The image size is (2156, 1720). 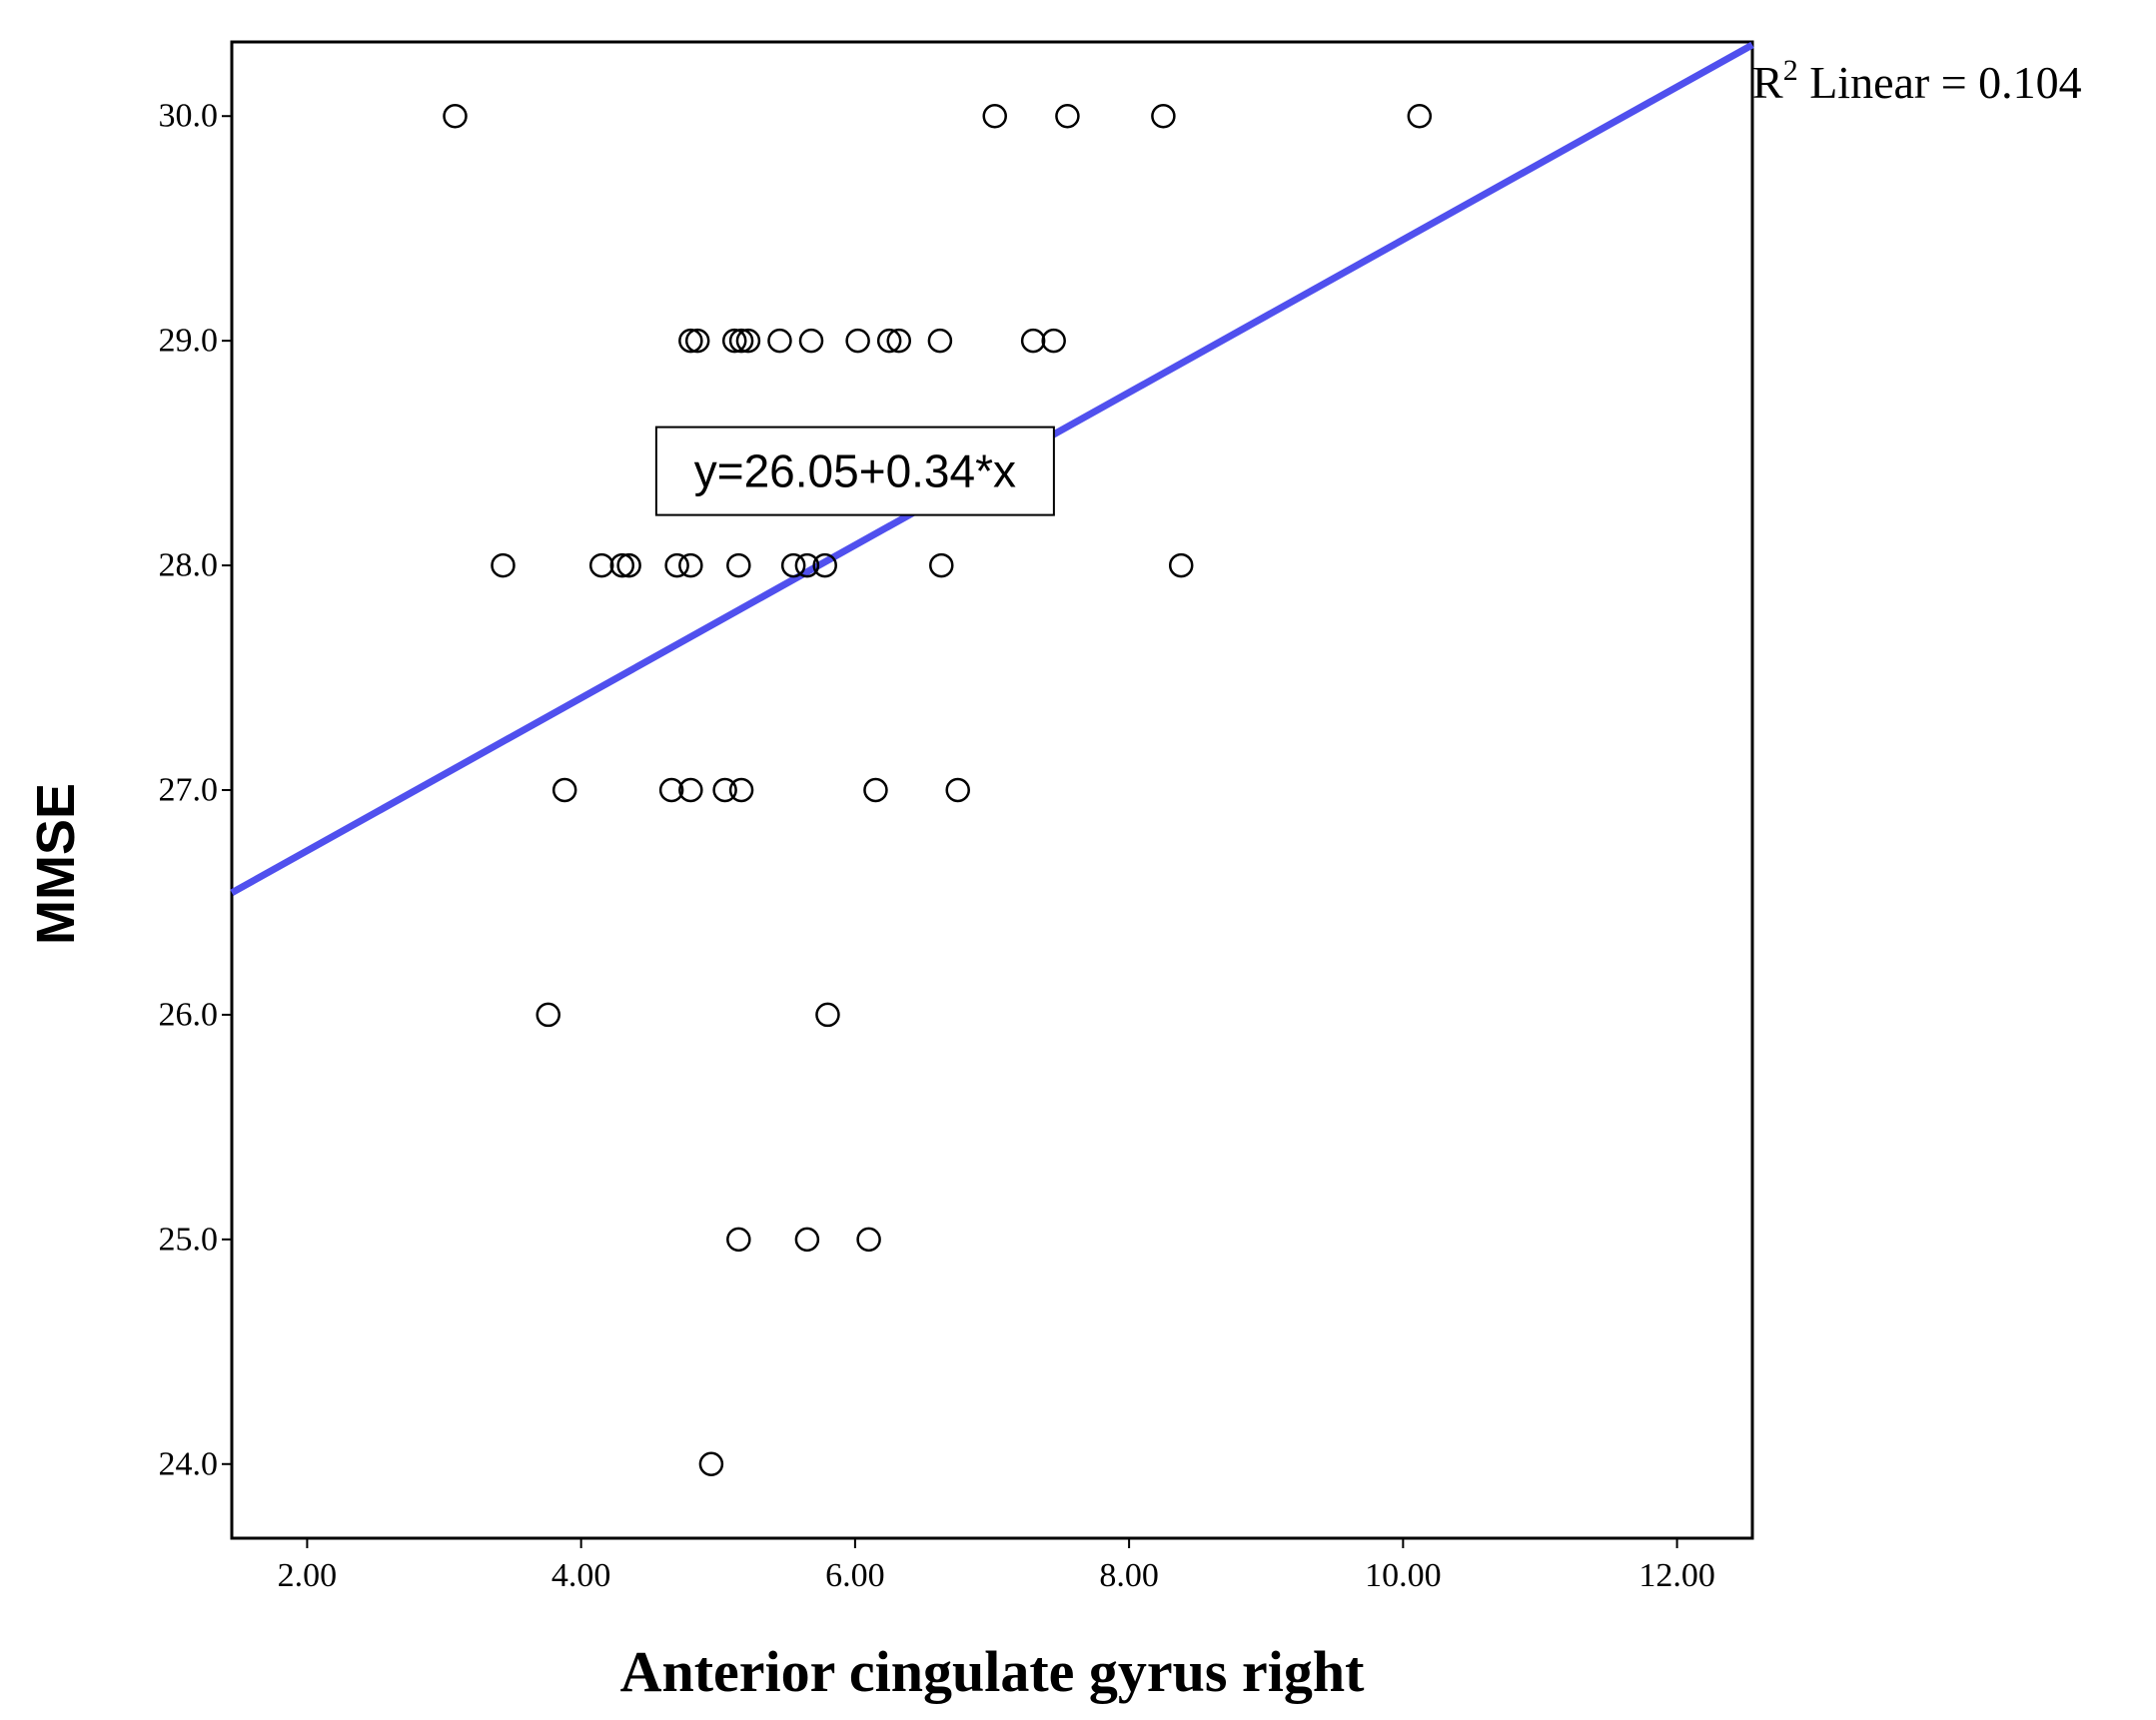 I want to click on x-axis-label: Anterior cingulate gyrus right, so click(x=993, y=1671).